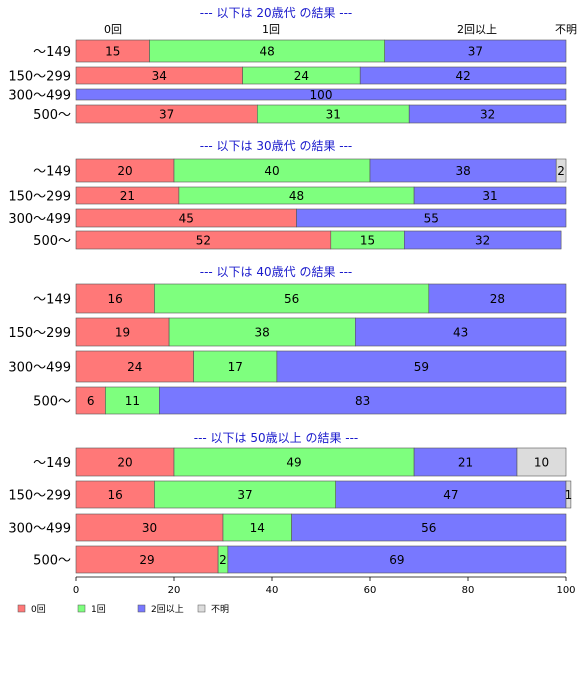  I want to click on value-label-3-1-1: 37, so click(244, 495).